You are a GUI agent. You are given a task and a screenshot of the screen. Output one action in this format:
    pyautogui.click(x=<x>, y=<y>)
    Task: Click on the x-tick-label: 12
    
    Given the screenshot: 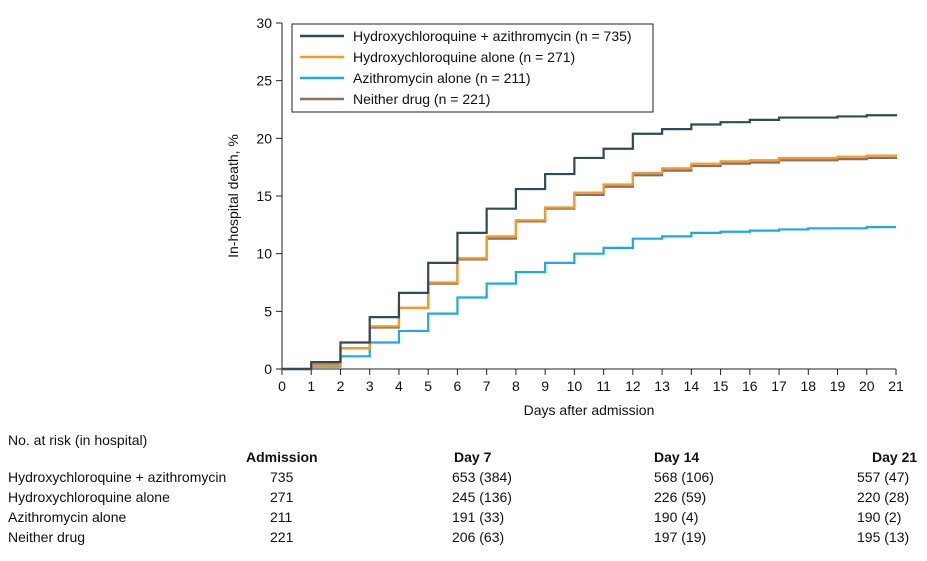 What is the action you would take?
    pyautogui.click(x=633, y=386)
    